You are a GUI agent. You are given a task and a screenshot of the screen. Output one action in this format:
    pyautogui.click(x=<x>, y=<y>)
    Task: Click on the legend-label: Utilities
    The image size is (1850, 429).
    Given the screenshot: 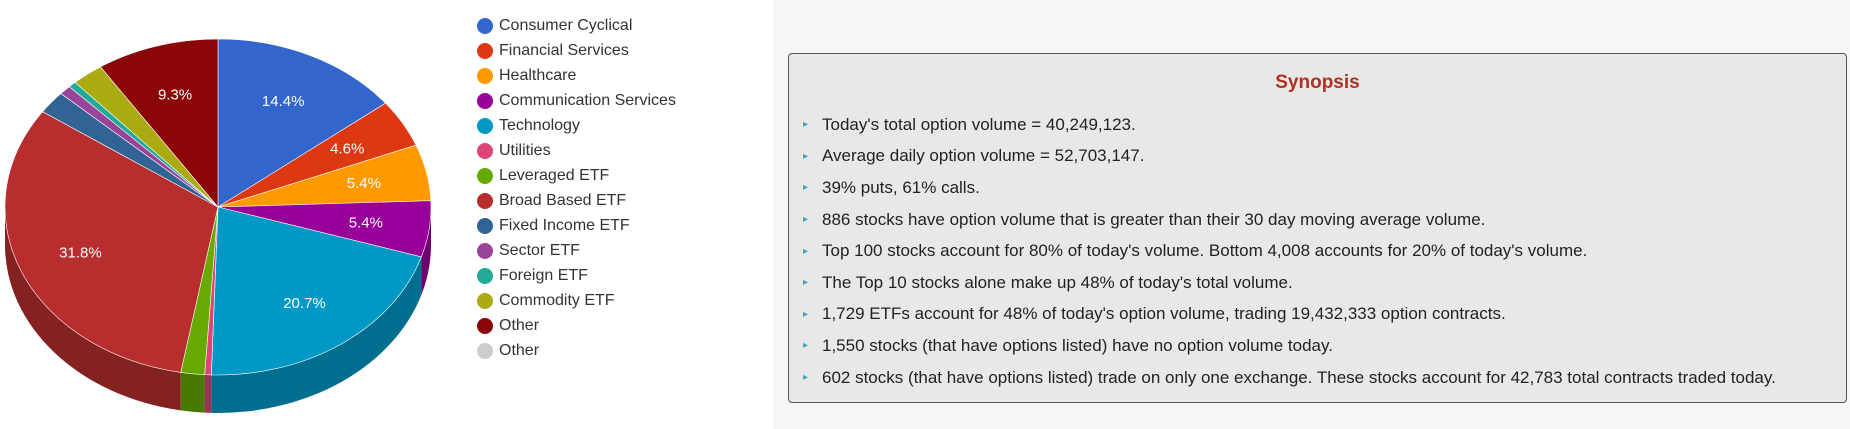 What is the action you would take?
    pyautogui.click(x=525, y=150)
    